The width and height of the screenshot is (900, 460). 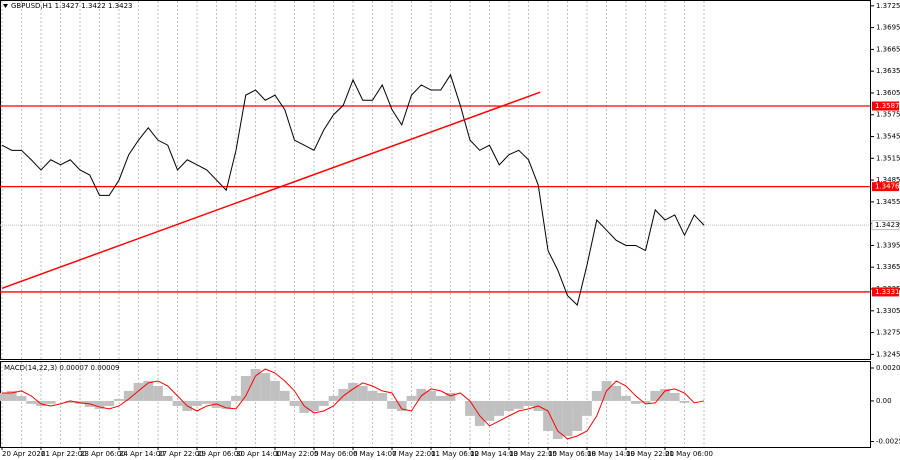 I want to click on last-price-label: 1.3423, so click(x=887, y=225).